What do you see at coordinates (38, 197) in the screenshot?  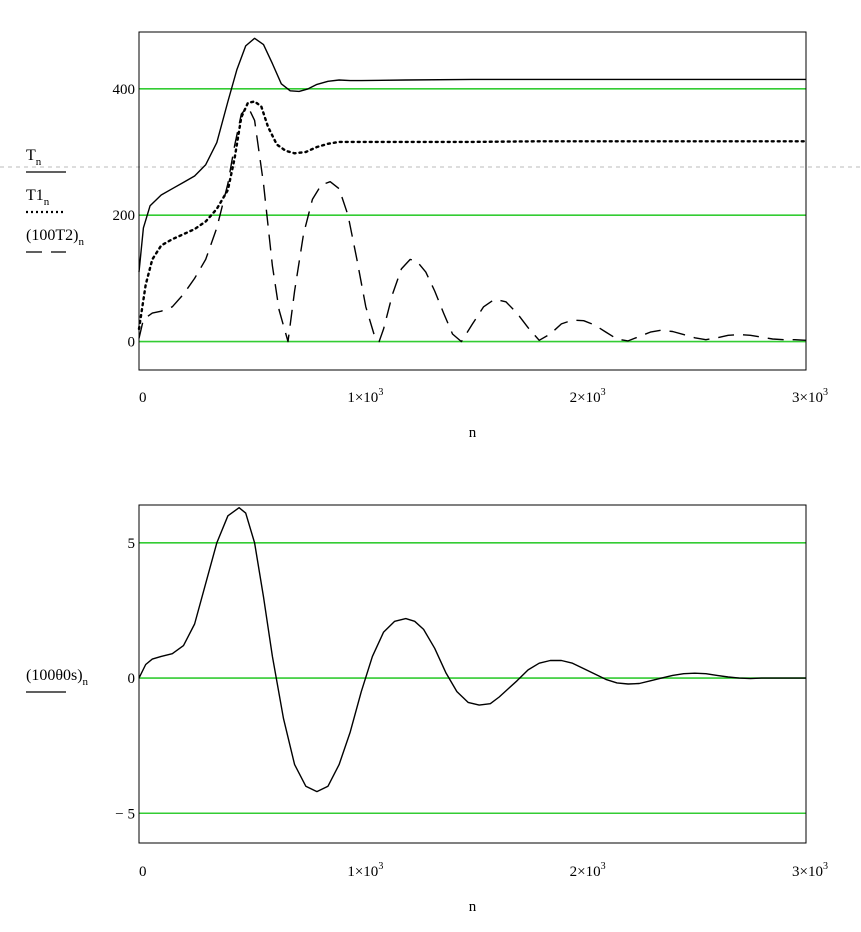 I see `legend-label: T1n` at bounding box center [38, 197].